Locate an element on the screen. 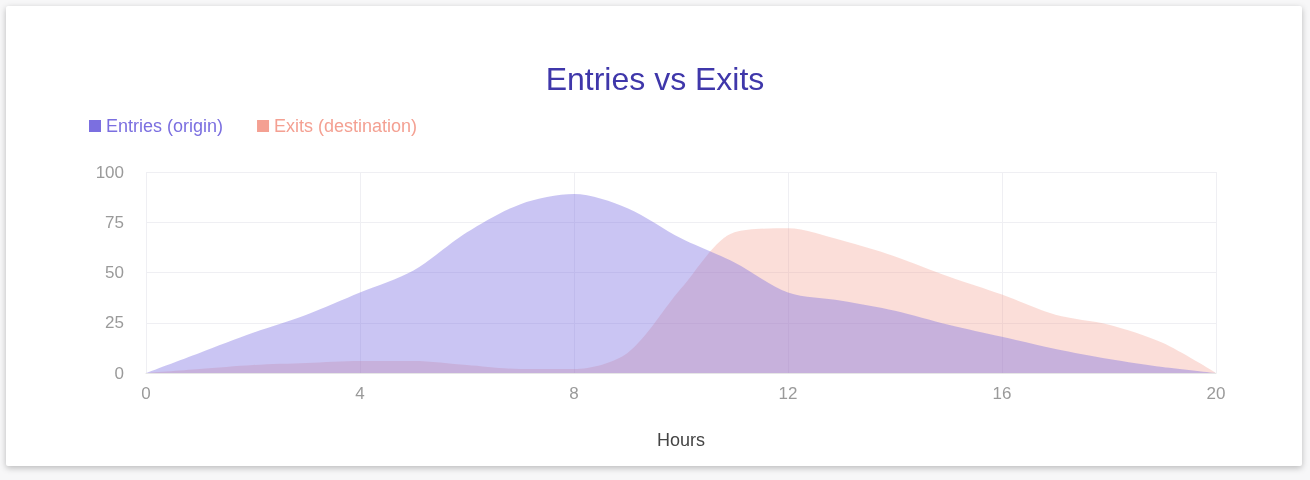 Image resolution: width=1310 pixels, height=480 pixels. x-axis-title: Hours is located at coordinates (681, 440).